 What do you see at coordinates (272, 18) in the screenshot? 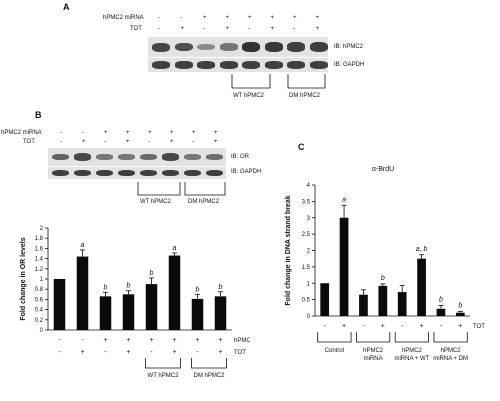
I see `panel-a-row1-sign-5: +` at bounding box center [272, 18].